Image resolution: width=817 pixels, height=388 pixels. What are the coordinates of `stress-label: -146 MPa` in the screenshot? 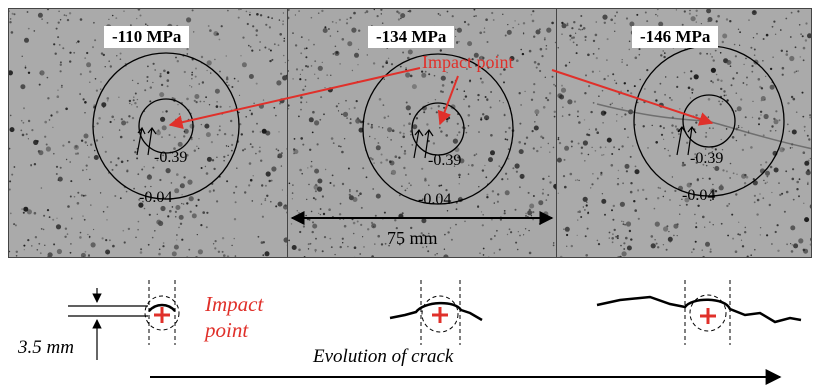 It's located at (675, 37).